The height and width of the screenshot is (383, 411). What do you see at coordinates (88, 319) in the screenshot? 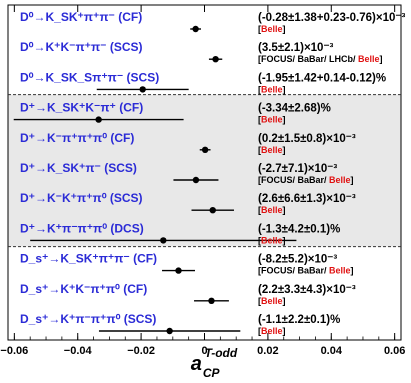
I see `entry-label: D_s⁺→K⁺π⁻π⁺π⁰ (SCS)` at bounding box center [88, 319].